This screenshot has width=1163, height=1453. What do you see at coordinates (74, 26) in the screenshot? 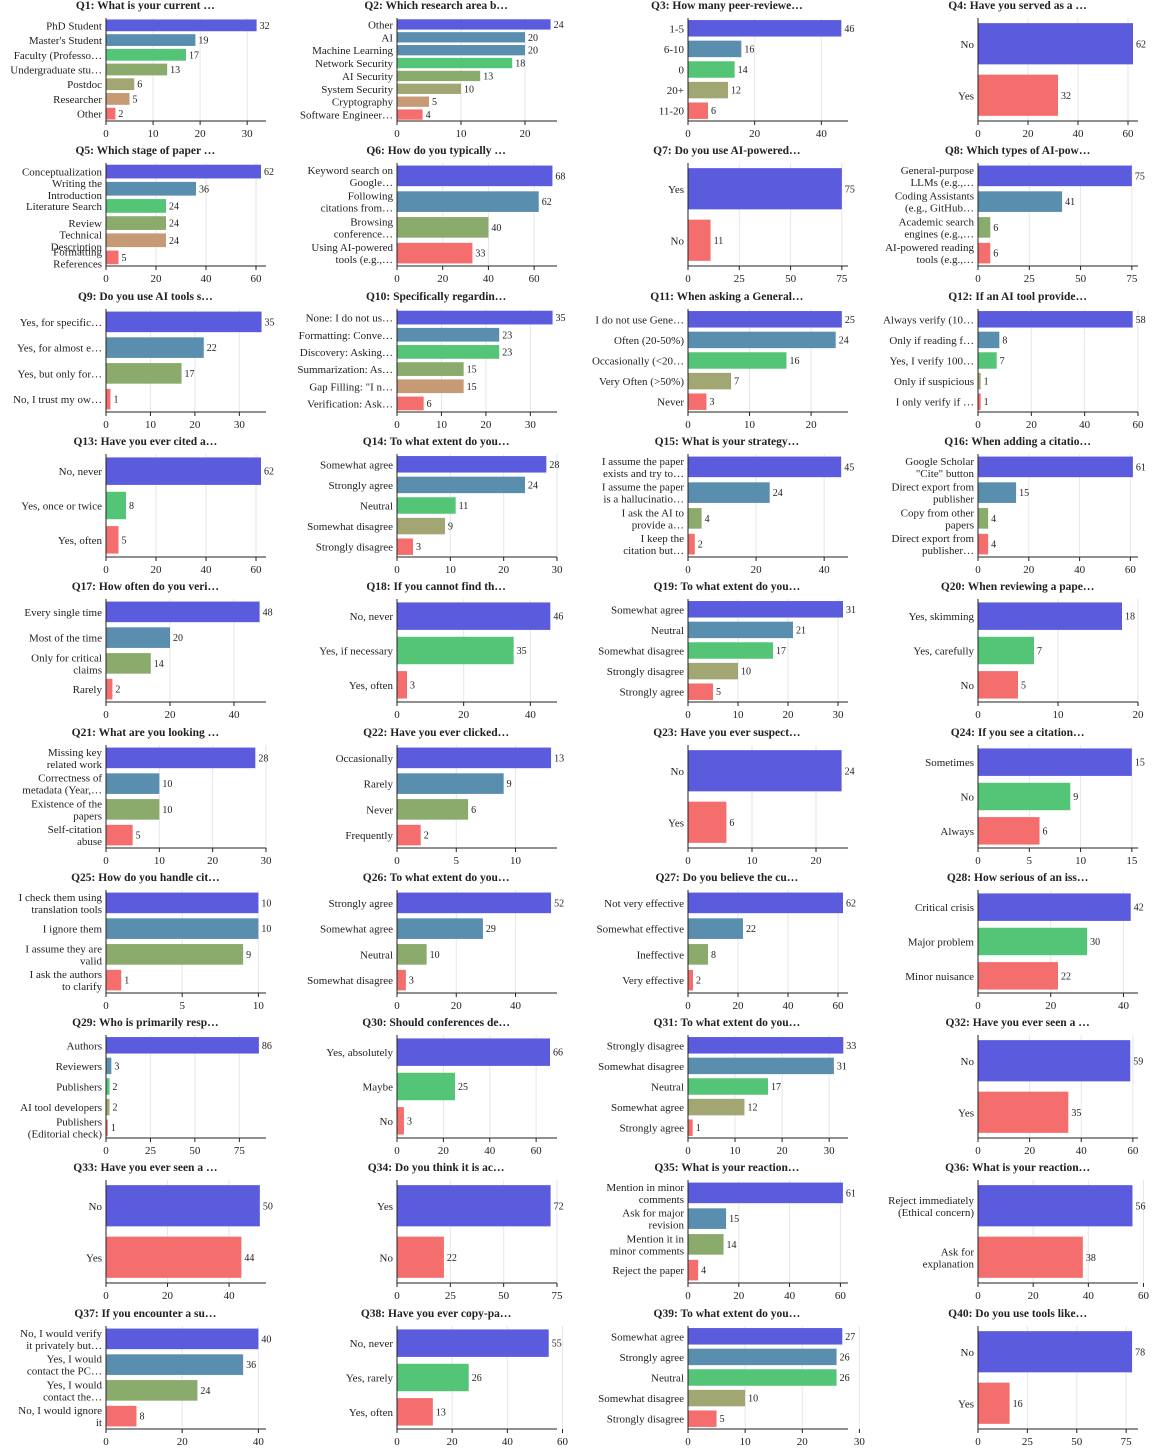
I see `category-label: PhD Student` at bounding box center [74, 26].